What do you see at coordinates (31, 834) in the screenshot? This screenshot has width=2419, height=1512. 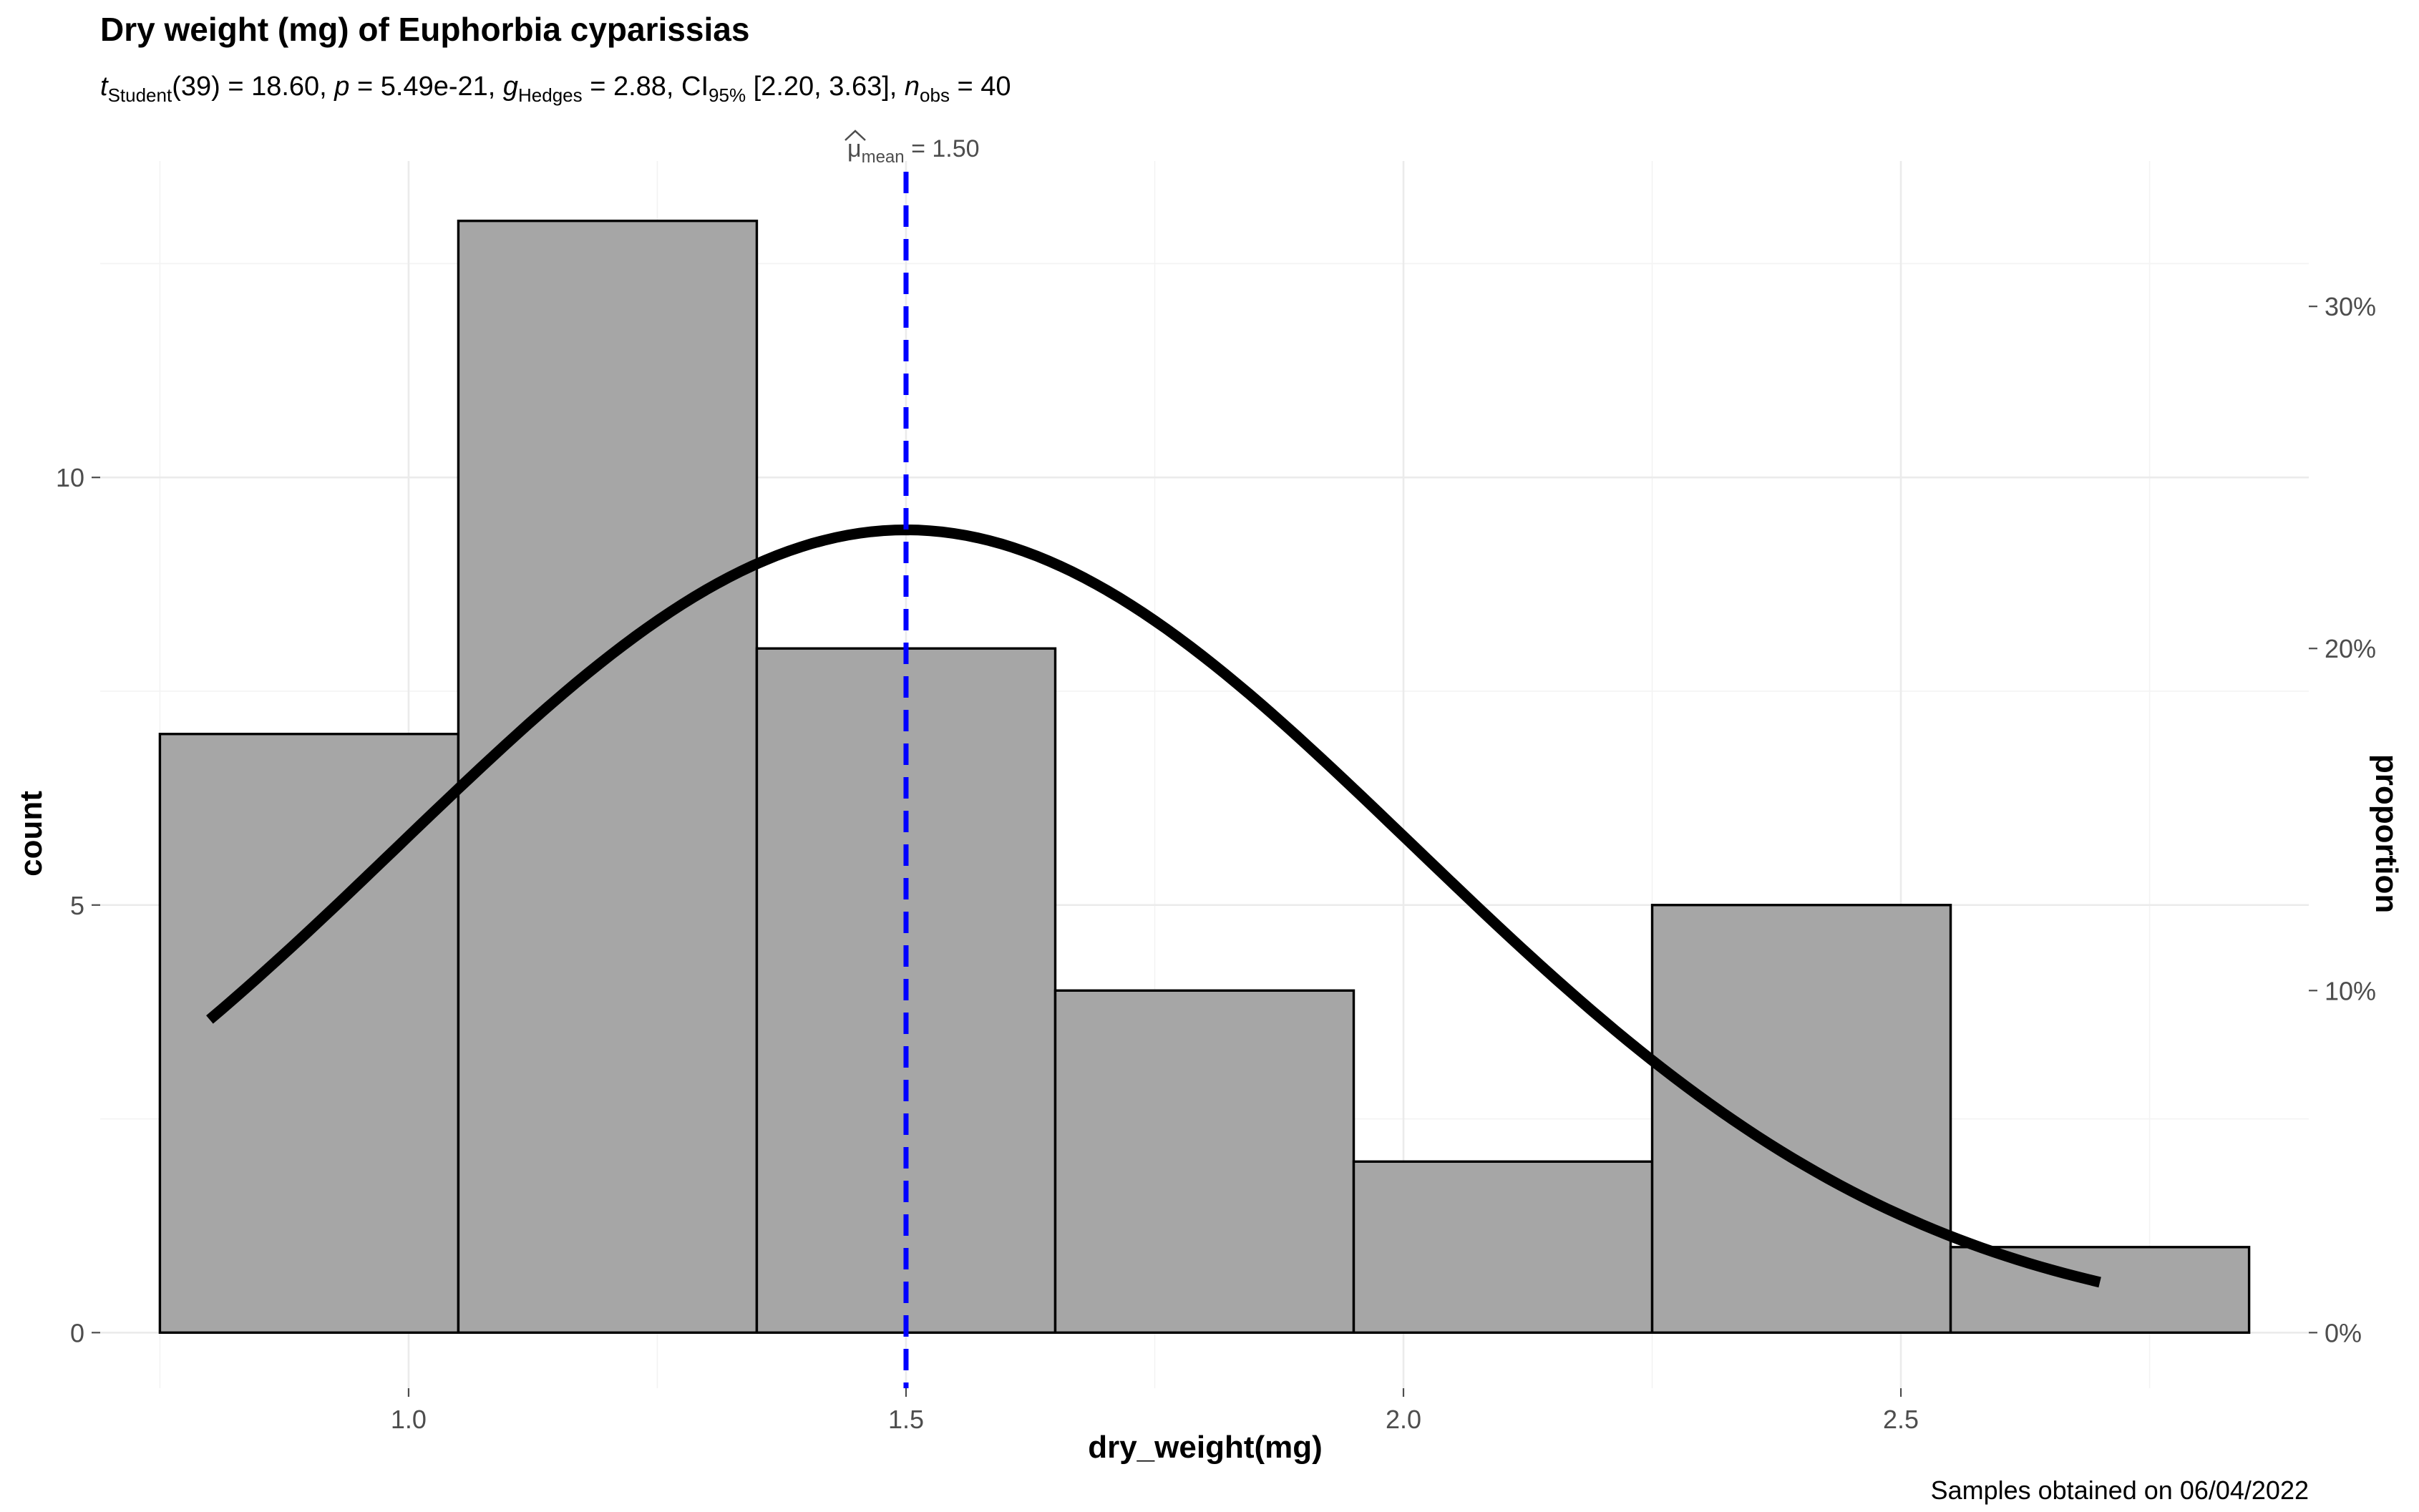 I see `y-axis-title: count` at bounding box center [31, 834].